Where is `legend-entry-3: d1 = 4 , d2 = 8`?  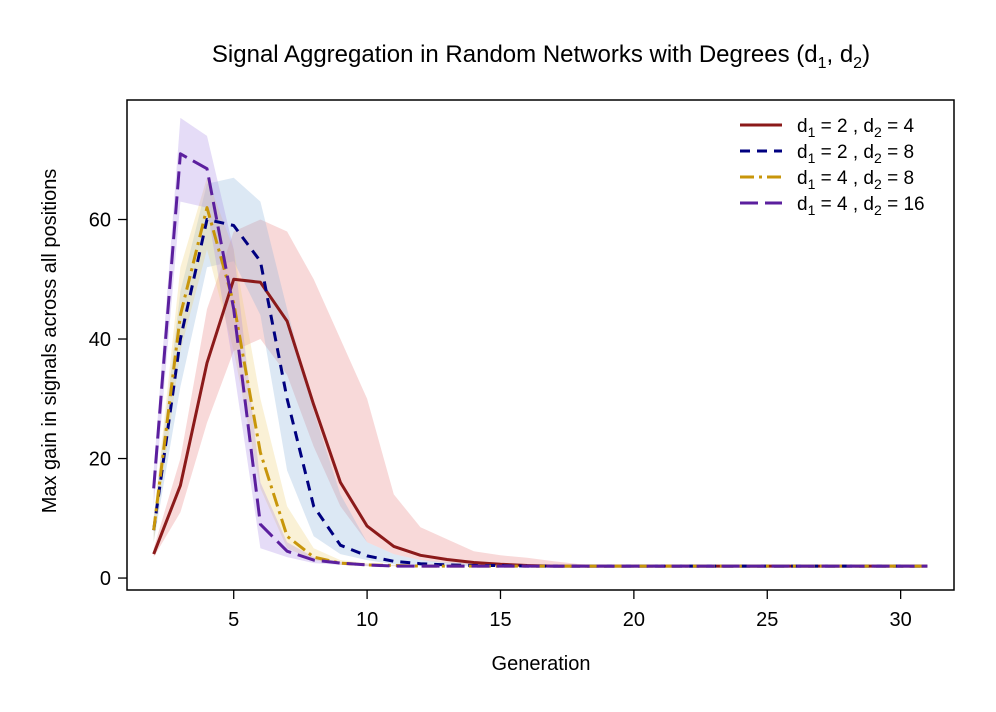 legend-entry-3: d1 = 4 , d2 = 8 is located at coordinates (855, 180).